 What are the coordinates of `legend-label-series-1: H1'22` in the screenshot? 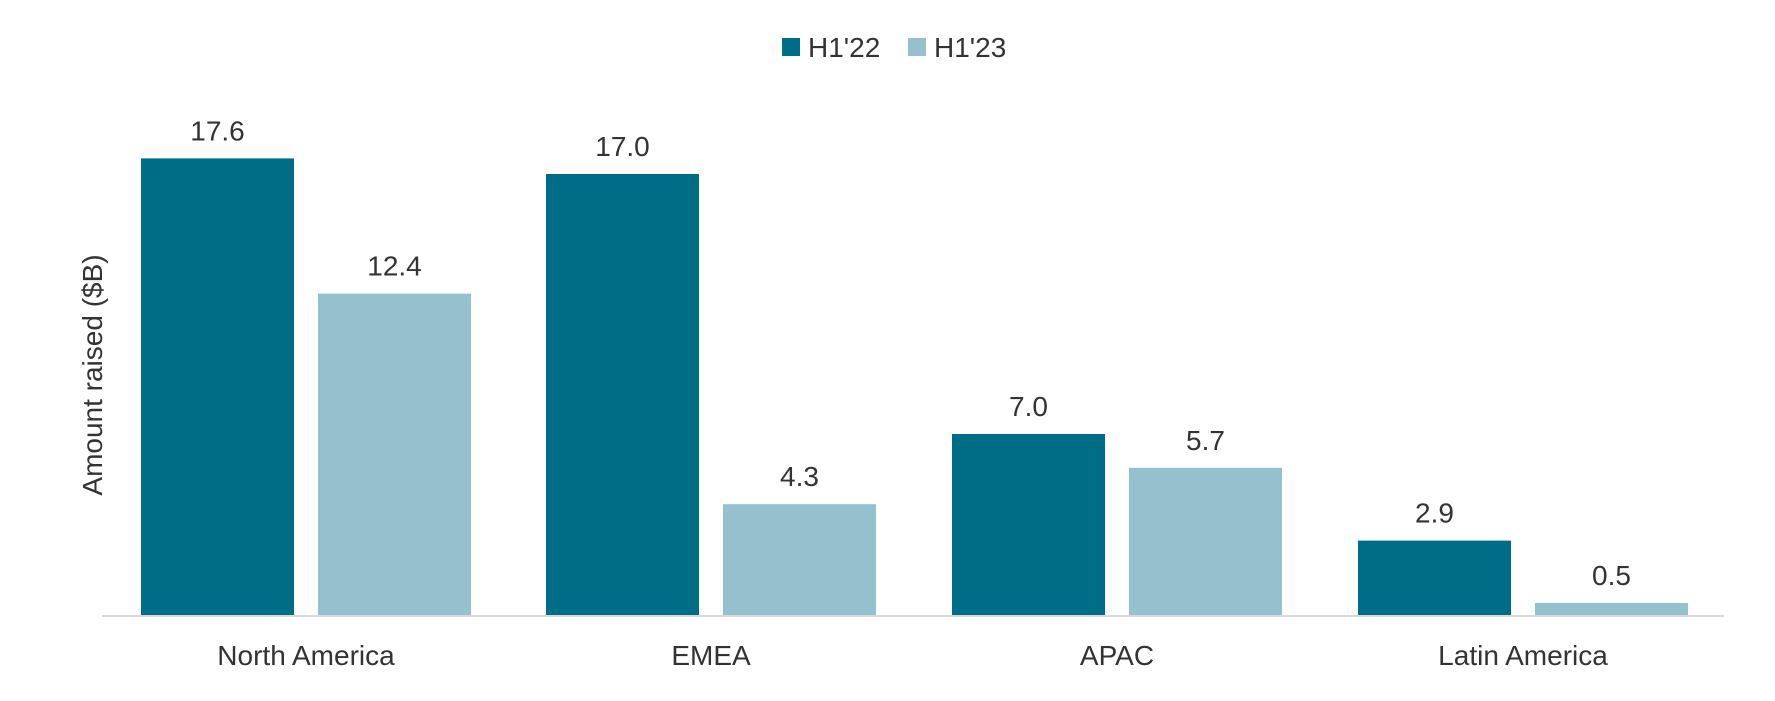 It's located at (844, 47).